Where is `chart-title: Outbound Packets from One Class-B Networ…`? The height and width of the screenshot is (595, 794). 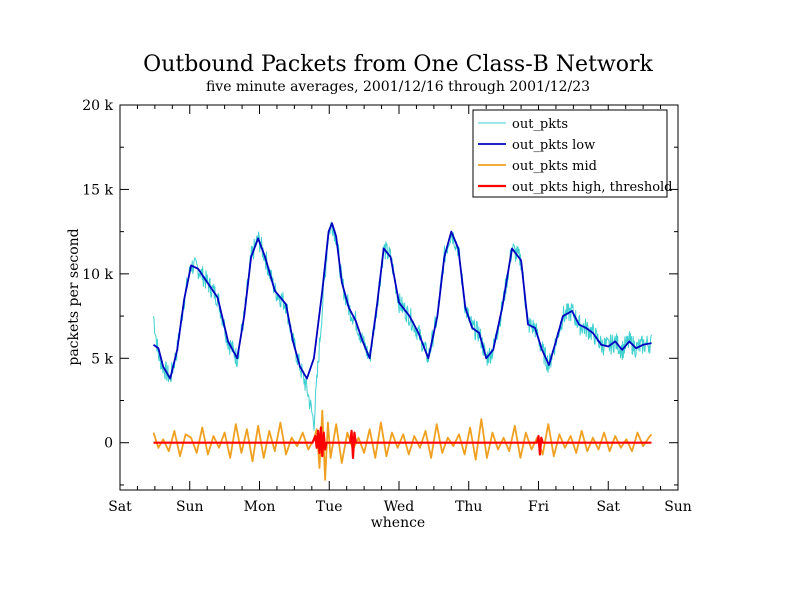 chart-title: Outbound Packets from One Class-B Networ… is located at coordinates (398, 64).